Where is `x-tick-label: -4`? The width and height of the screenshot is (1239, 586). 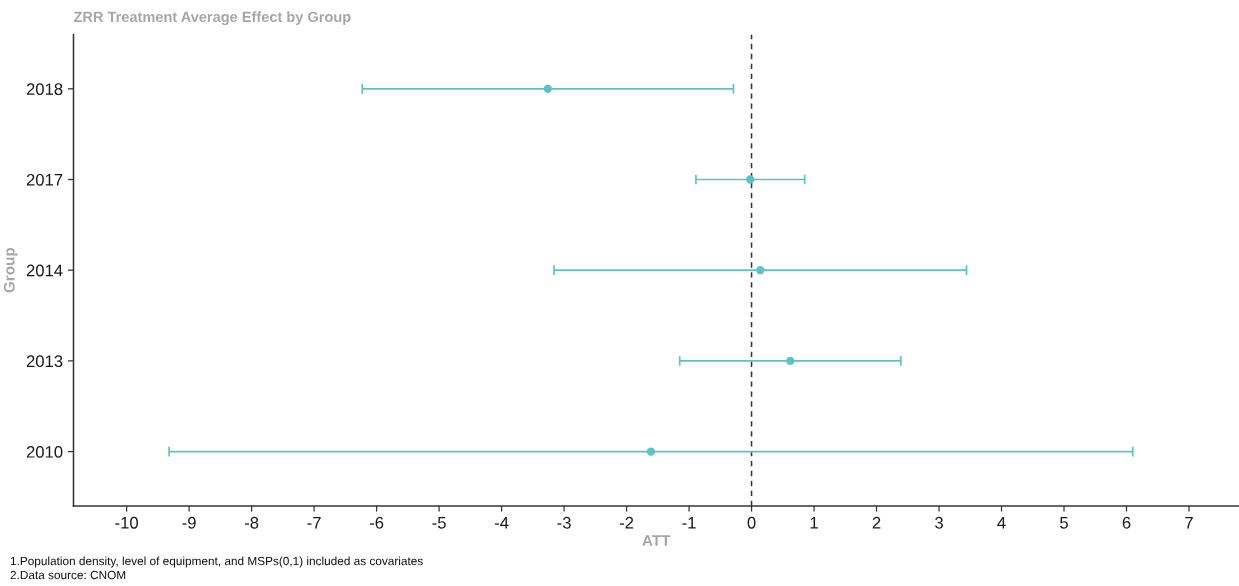
x-tick-label: -4 is located at coordinates (501, 523).